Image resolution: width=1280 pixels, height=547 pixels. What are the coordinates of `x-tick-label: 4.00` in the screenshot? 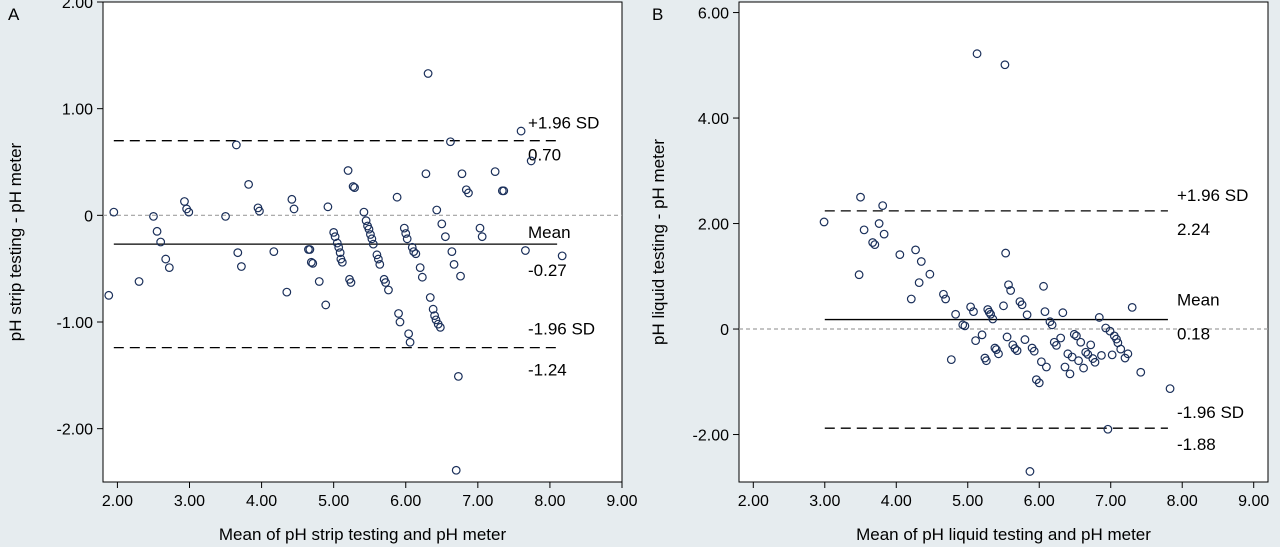 It's located at (896, 501).